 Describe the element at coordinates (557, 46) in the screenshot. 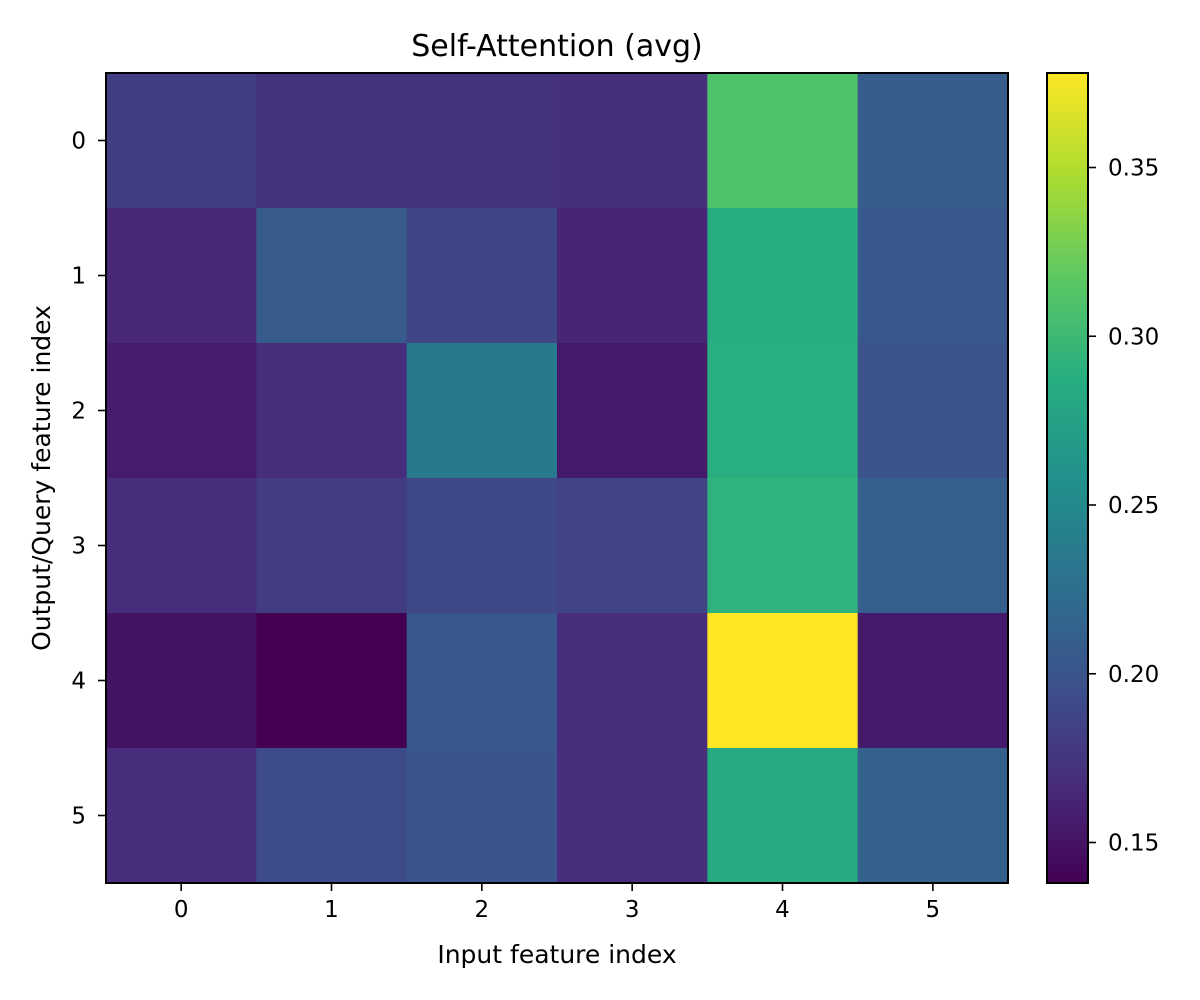

I see `chart-title: Self-Attention (avg)` at that location.